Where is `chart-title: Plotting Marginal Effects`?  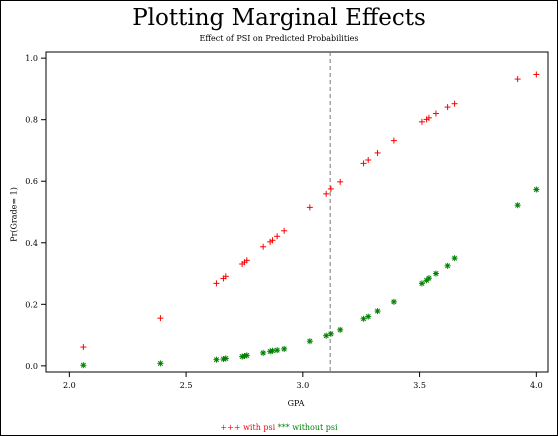
chart-title: Plotting Marginal Effects is located at coordinates (279, 18).